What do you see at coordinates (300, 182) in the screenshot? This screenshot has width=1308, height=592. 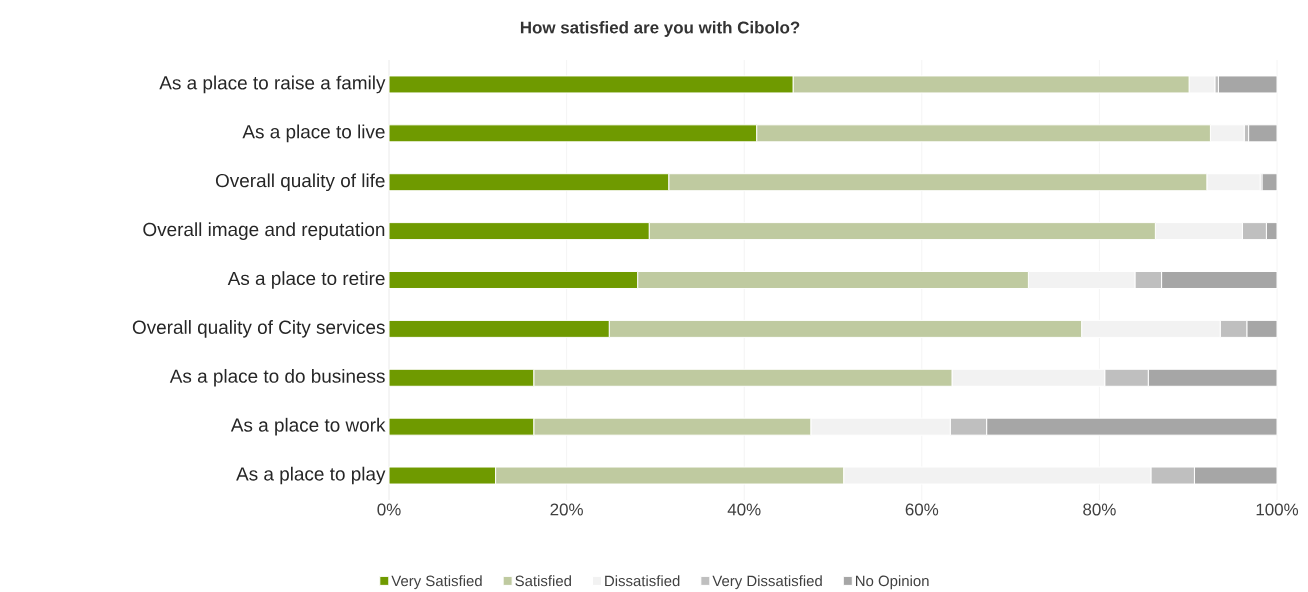 I see `y-tick-label: Overall quality of life` at bounding box center [300, 182].